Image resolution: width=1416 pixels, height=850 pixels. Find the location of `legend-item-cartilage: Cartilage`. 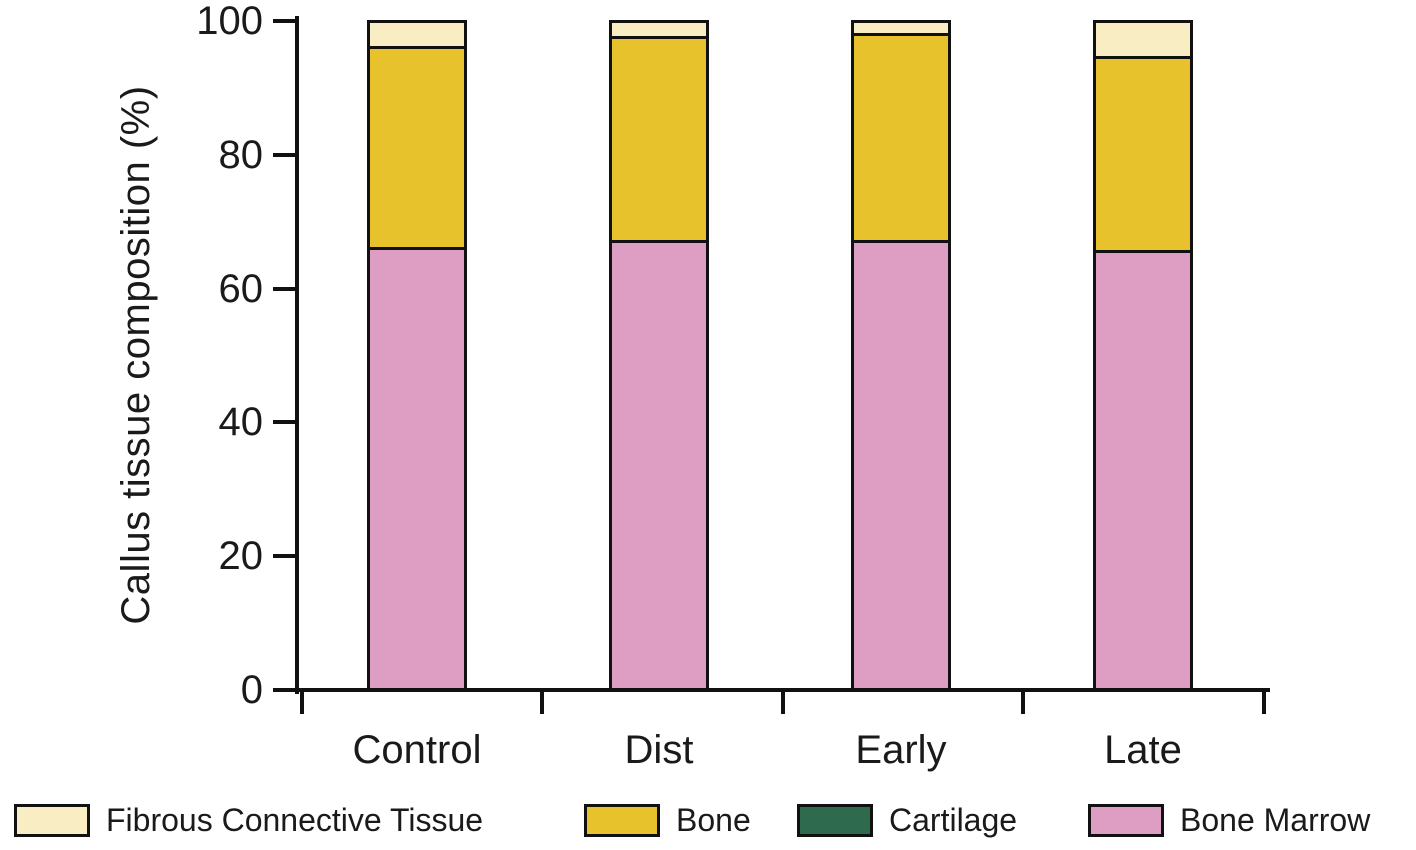

legend-item-cartilage: Cartilage is located at coordinates (907, 820).